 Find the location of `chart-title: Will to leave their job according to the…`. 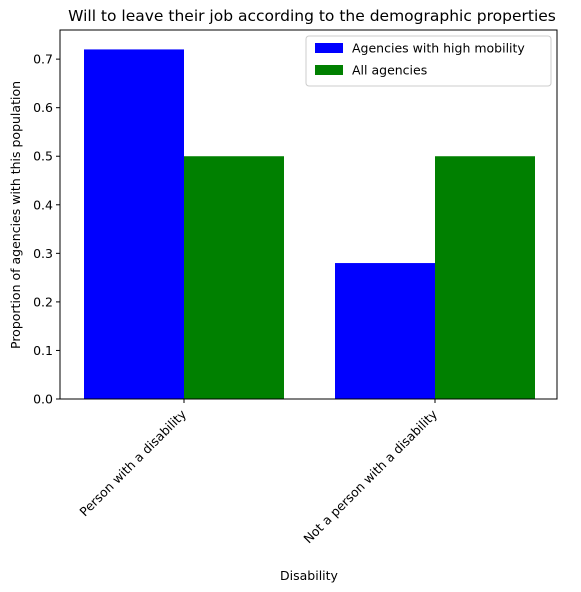

chart-title: Will to leave their job according to the… is located at coordinates (312, 16).